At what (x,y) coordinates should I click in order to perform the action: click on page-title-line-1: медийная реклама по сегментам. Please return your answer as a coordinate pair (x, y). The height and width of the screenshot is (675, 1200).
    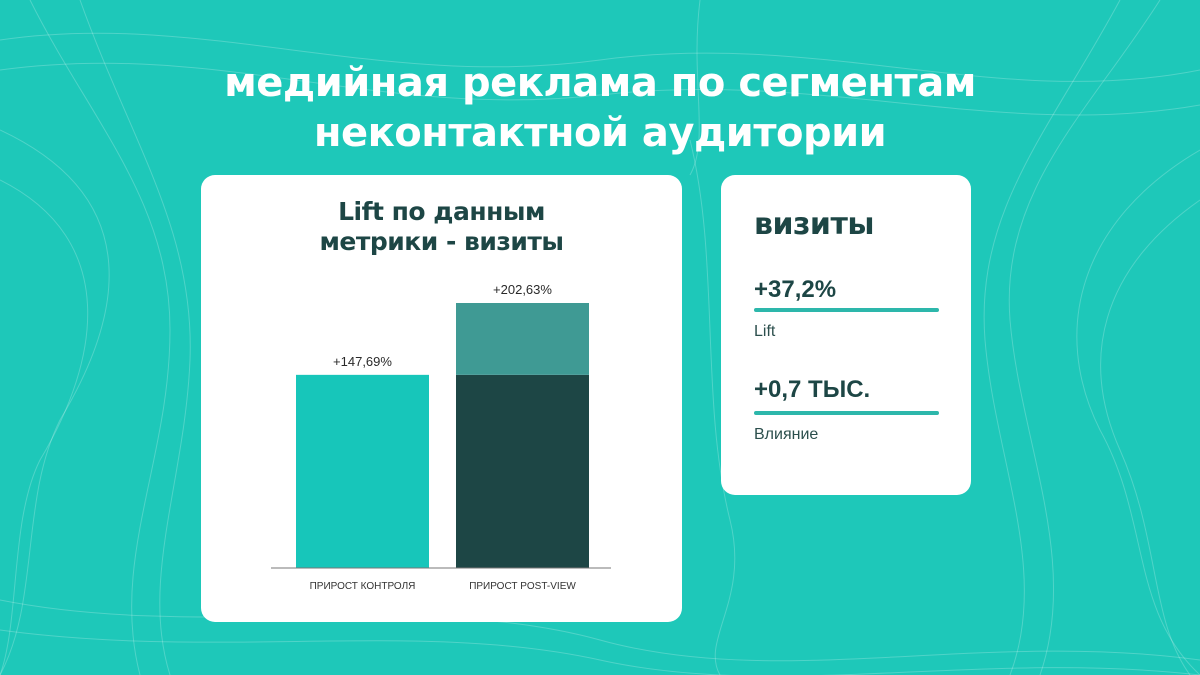
    Looking at the image, I should click on (600, 83).